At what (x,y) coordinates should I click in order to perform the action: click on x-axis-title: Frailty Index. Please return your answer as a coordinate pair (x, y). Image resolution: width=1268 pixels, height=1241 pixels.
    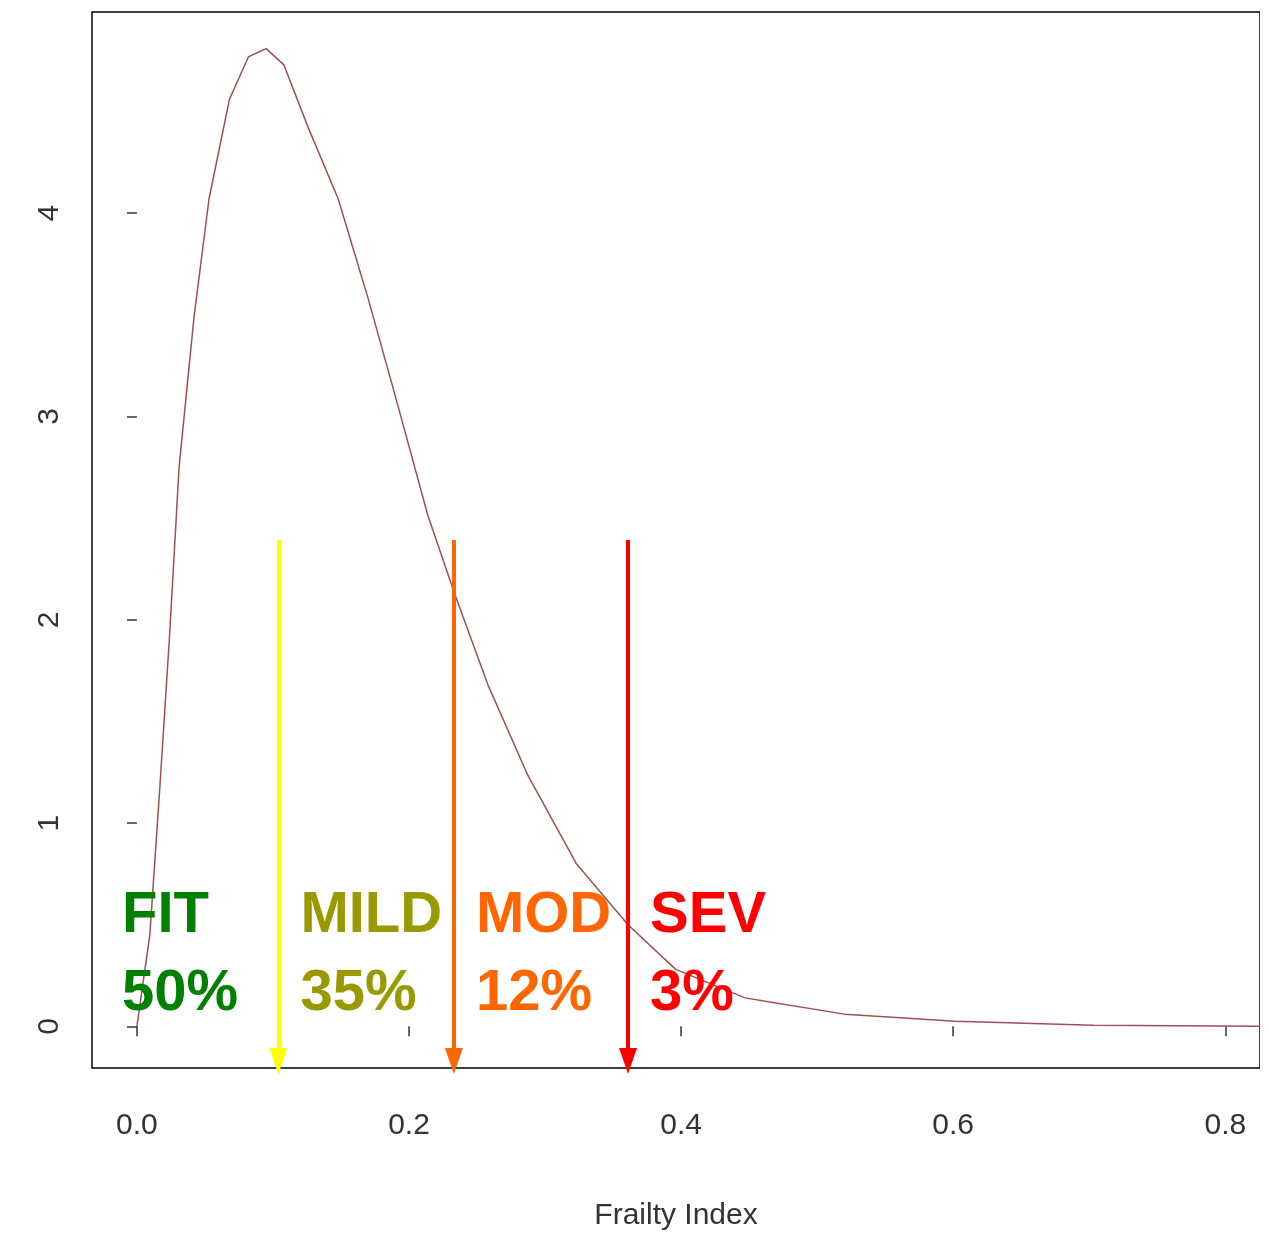
    Looking at the image, I should click on (676, 1213).